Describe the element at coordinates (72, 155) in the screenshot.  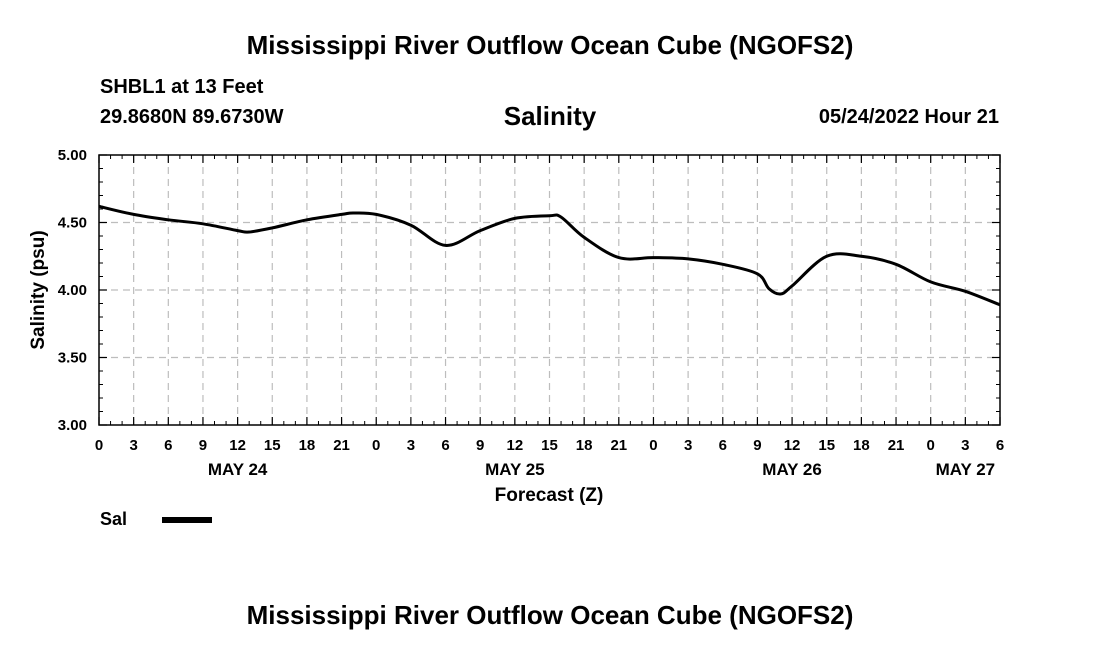
I see `y-tick-label: 5.00` at that location.